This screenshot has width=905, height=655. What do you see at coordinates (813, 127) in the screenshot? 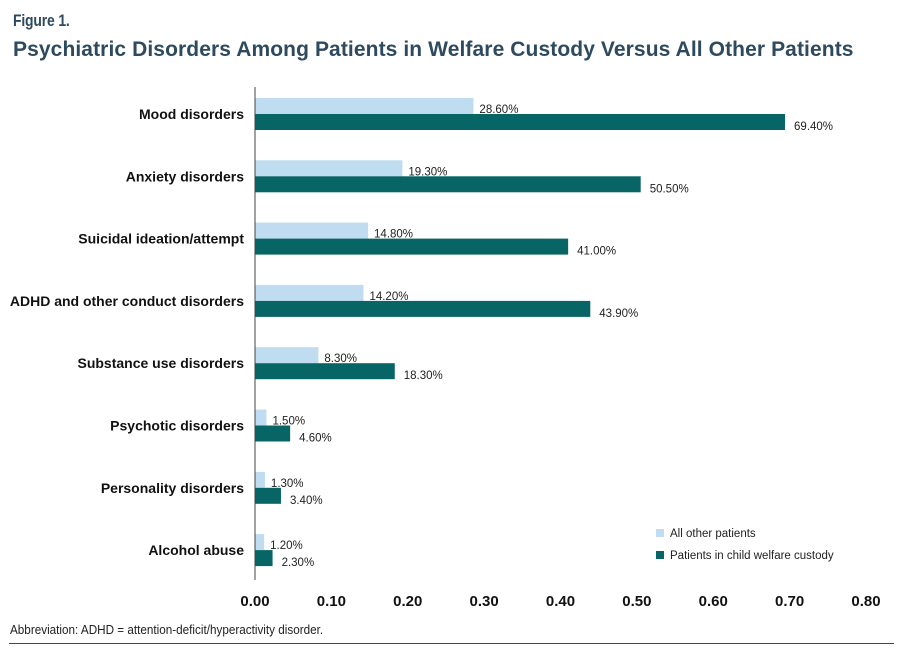
I see `data-label: 69.40%` at bounding box center [813, 127].